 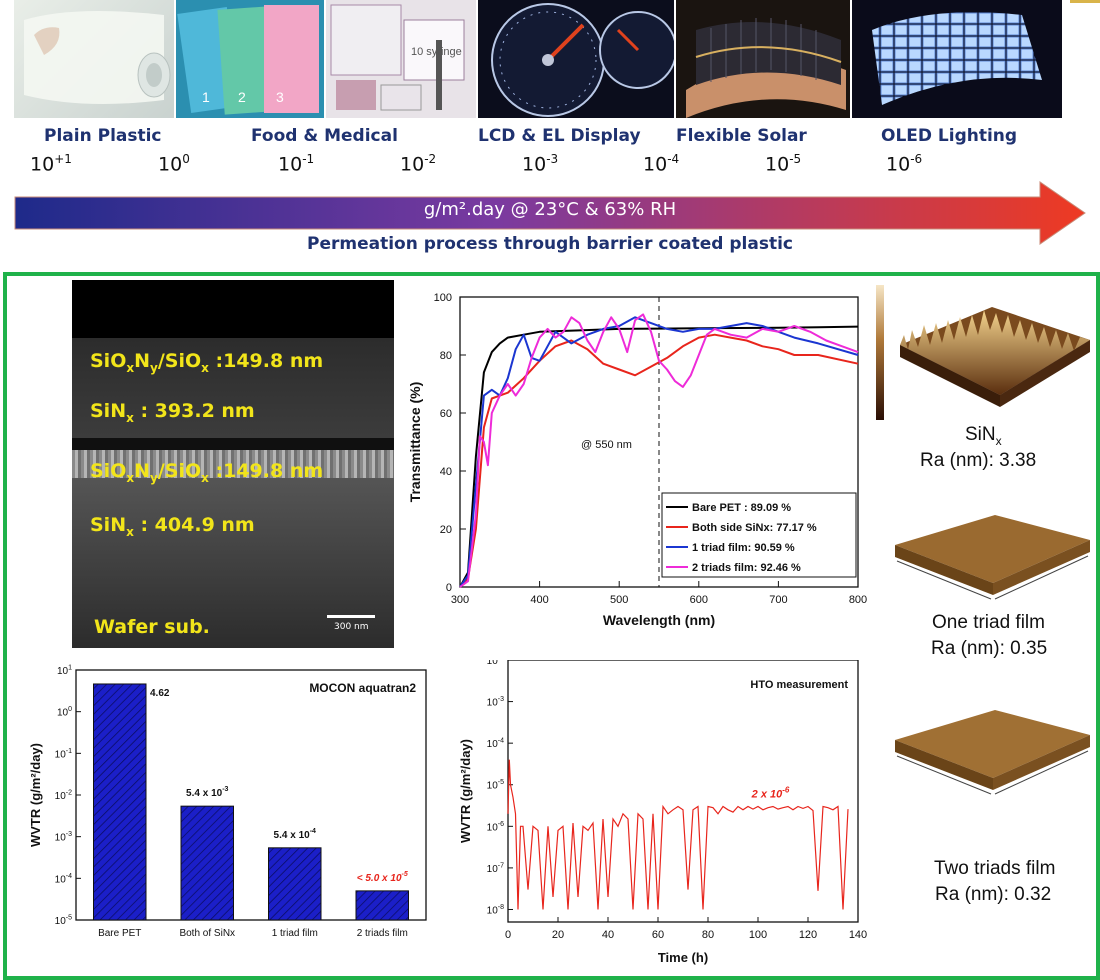 What do you see at coordinates (51, 164) in the screenshot?
I see `scale-value: 10+1` at bounding box center [51, 164].